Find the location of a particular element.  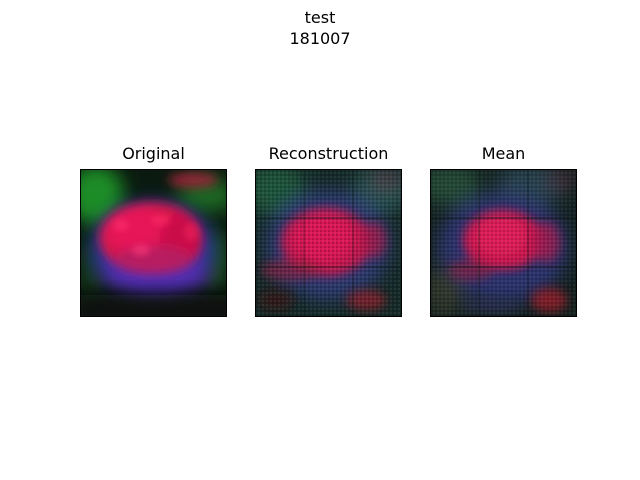

figure-title: test is located at coordinates (320, 17).